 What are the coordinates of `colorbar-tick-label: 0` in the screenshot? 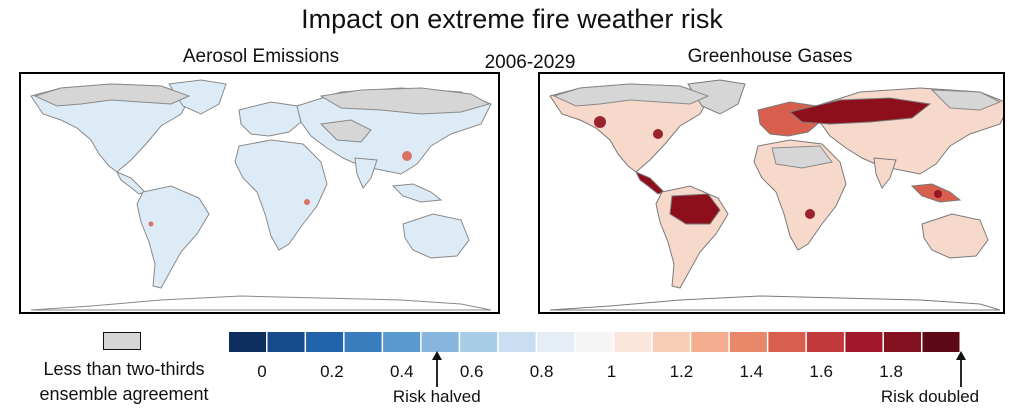 It's located at (262, 371).